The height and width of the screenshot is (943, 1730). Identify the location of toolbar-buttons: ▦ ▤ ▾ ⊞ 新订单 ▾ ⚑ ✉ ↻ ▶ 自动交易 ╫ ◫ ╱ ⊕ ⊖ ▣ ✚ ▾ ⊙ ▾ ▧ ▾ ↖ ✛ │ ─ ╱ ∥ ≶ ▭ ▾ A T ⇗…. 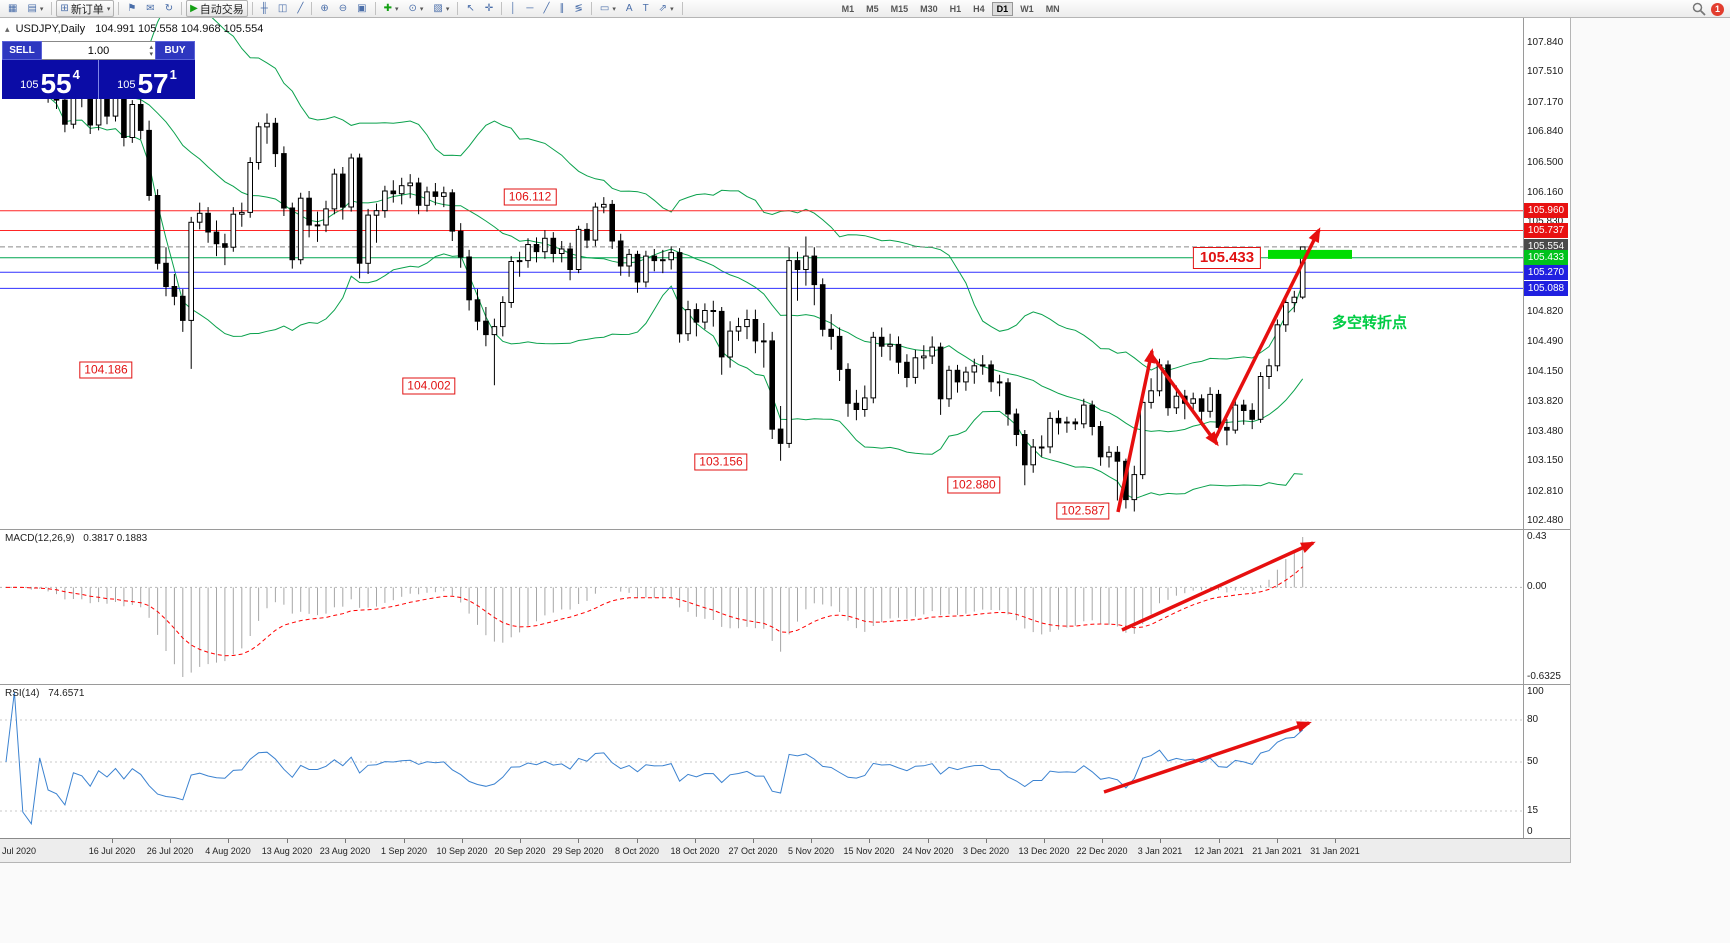
(534, 9).